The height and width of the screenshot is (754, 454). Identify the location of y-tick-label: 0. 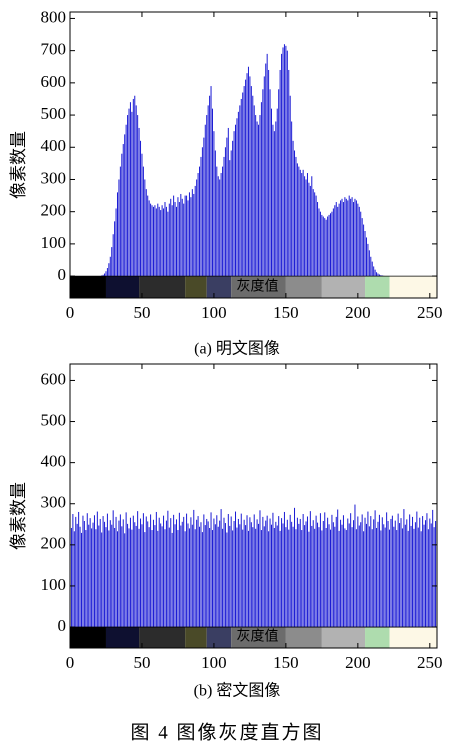
(62, 625).